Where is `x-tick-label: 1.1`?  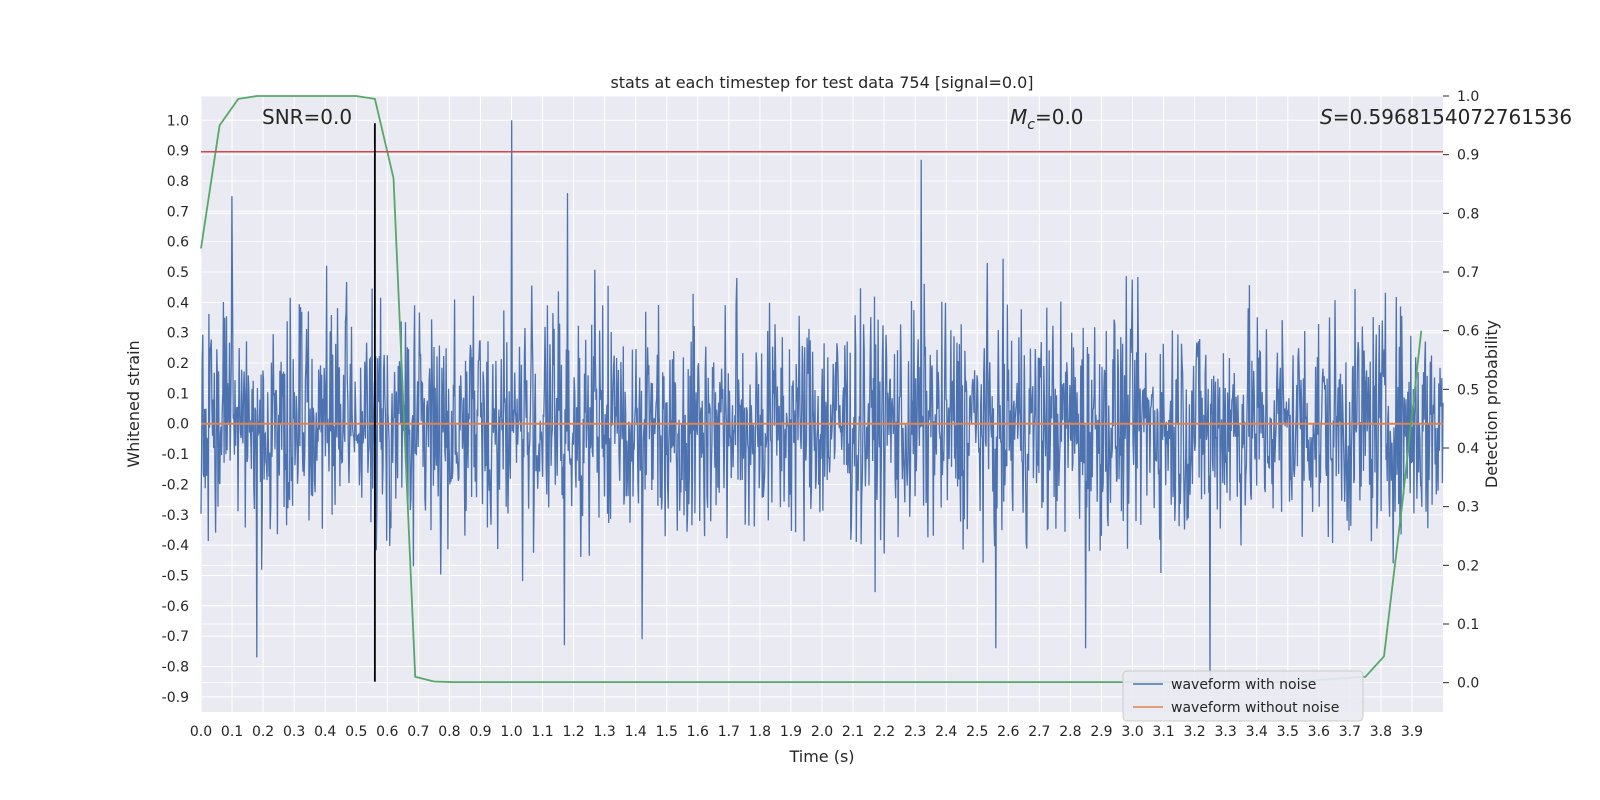
x-tick-label: 1.1 is located at coordinates (542, 732).